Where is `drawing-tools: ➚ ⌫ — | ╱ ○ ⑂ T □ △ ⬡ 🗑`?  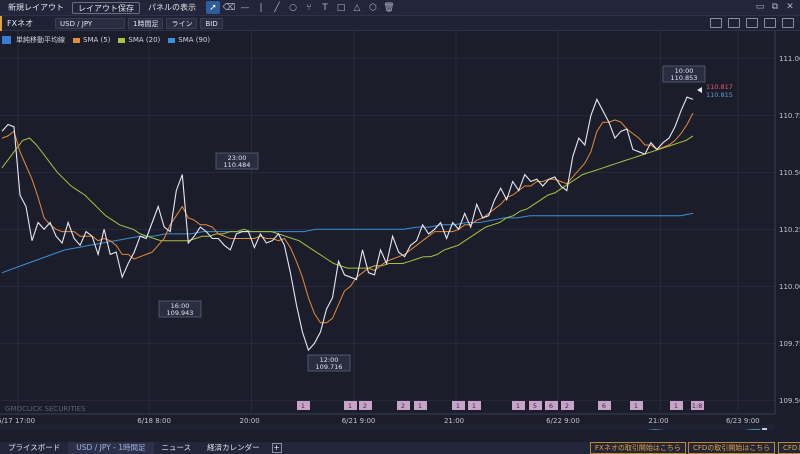
drawing-tools: ➚ ⌫ — | ╱ ○ ⑂ T □ △ ⬡ 🗑 is located at coordinates (301, 7).